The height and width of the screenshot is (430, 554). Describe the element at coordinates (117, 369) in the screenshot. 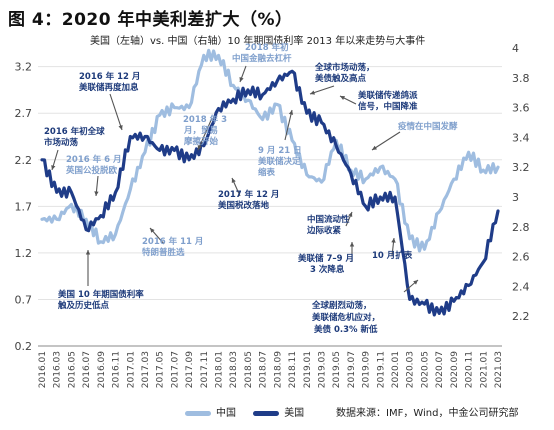

I see `x-tick-5: 2016.11` at that location.